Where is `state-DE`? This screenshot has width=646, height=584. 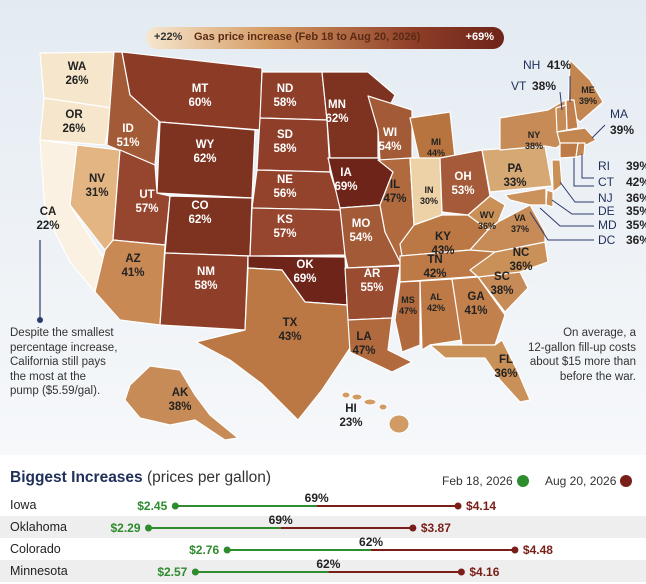 state-DE is located at coordinates (549, 198).